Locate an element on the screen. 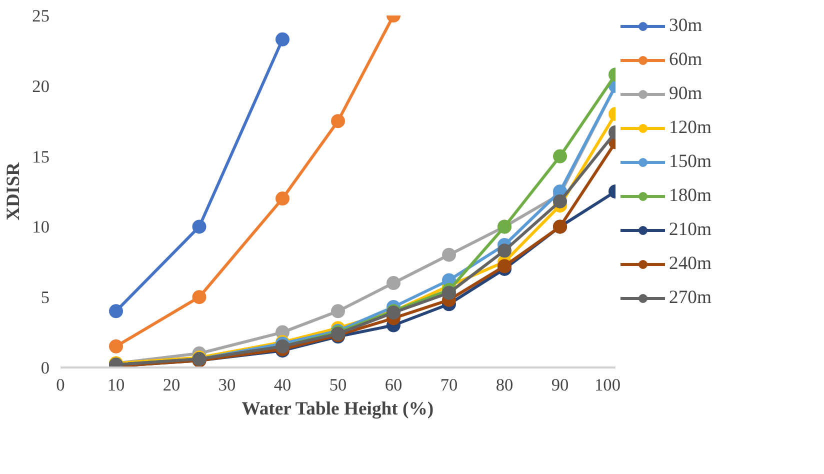 The width and height of the screenshot is (824, 474). legend-label: 150m is located at coordinates (690, 162).